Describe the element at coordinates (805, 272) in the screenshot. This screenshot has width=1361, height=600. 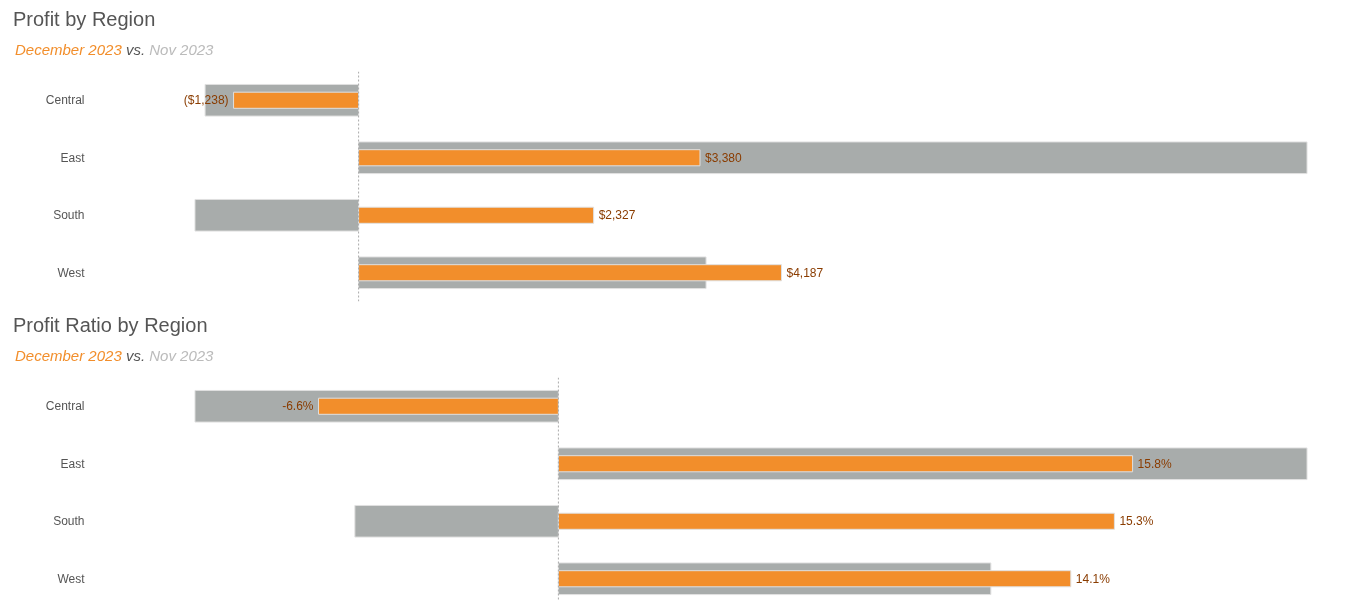
I see `data-label: $4,187` at that location.